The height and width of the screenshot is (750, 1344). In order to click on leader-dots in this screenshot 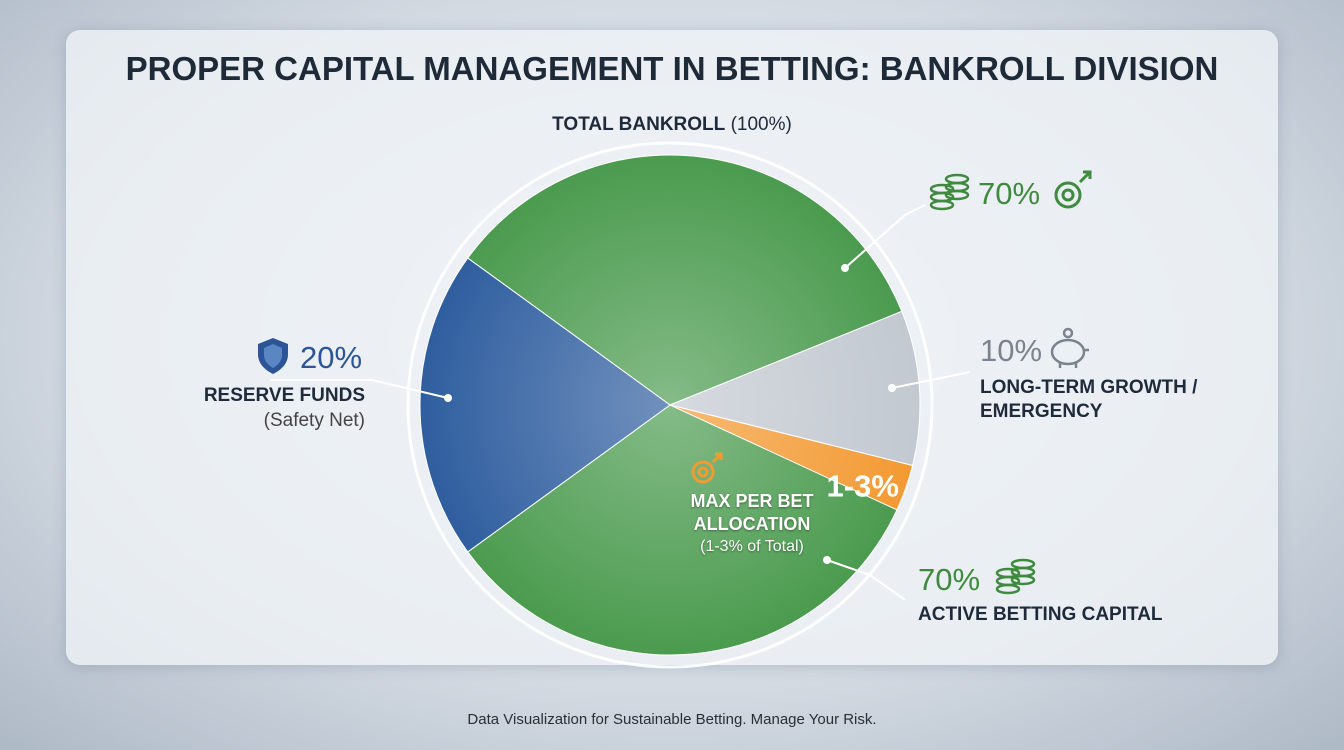, I will do `click(670, 414)`.